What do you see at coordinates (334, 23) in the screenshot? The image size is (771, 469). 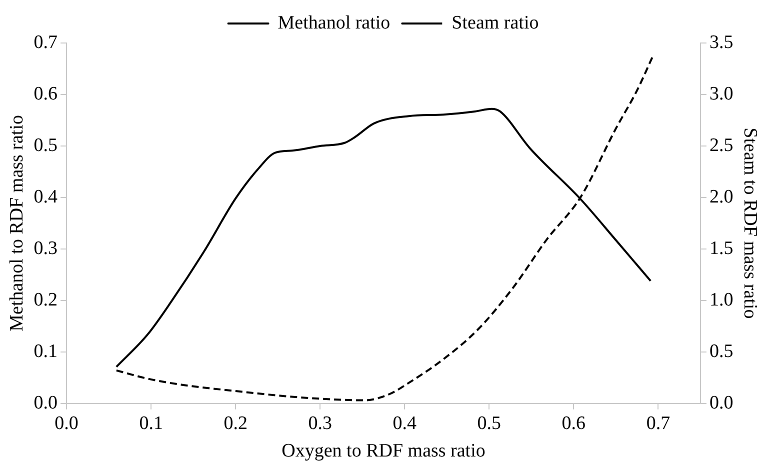 I see `legend-label: Methanol ratio` at bounding box center [334, 23].